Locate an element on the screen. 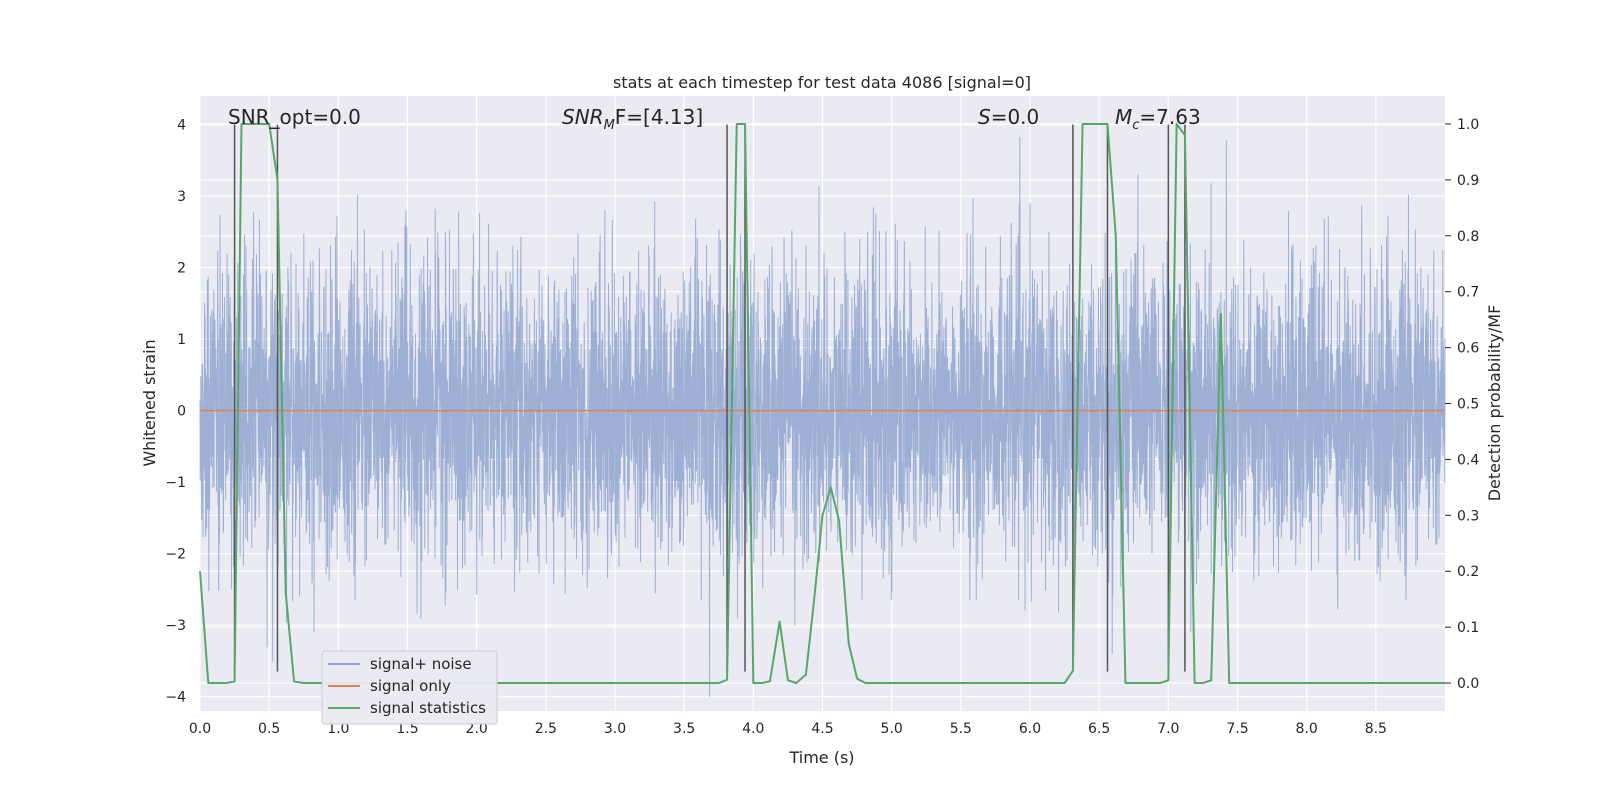 The height and width of the screenshot is (800, 1600). legend-label-signal-statistics: signal statistics is located at coordinates (428, 708).